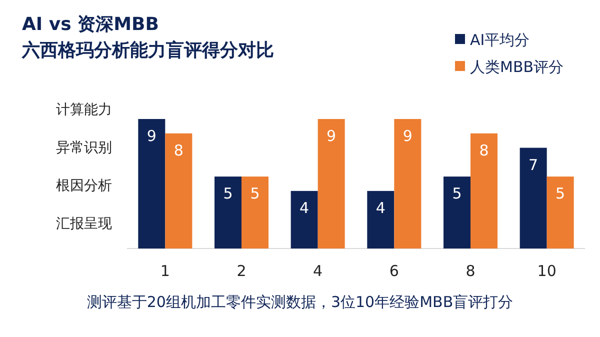  Describe the element at coordinates (147, 50) in the screenshot. I see `chart-subtitle: 六西格玛分析能力盲评得分对比` at that location.